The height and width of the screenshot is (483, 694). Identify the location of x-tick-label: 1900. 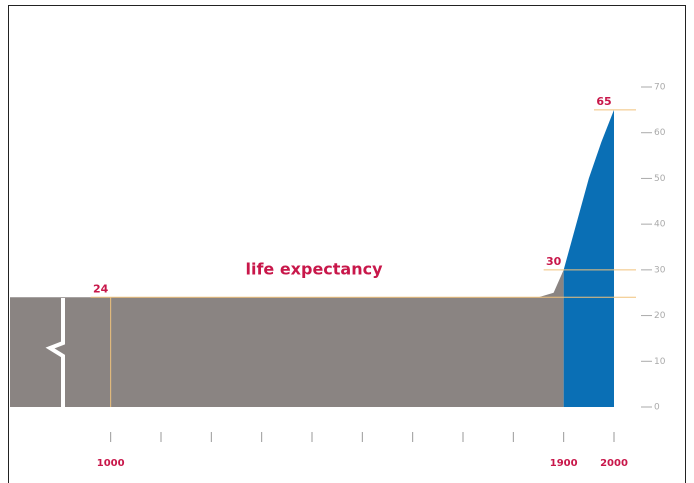
(564, 463).